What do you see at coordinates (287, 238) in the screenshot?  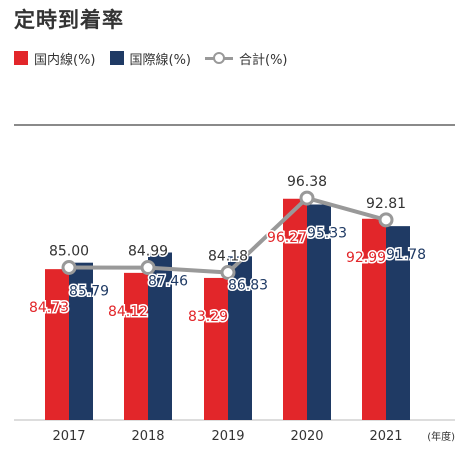 I see `data-label-domestic-2020: 96.27` at bounding box center [287, 238].